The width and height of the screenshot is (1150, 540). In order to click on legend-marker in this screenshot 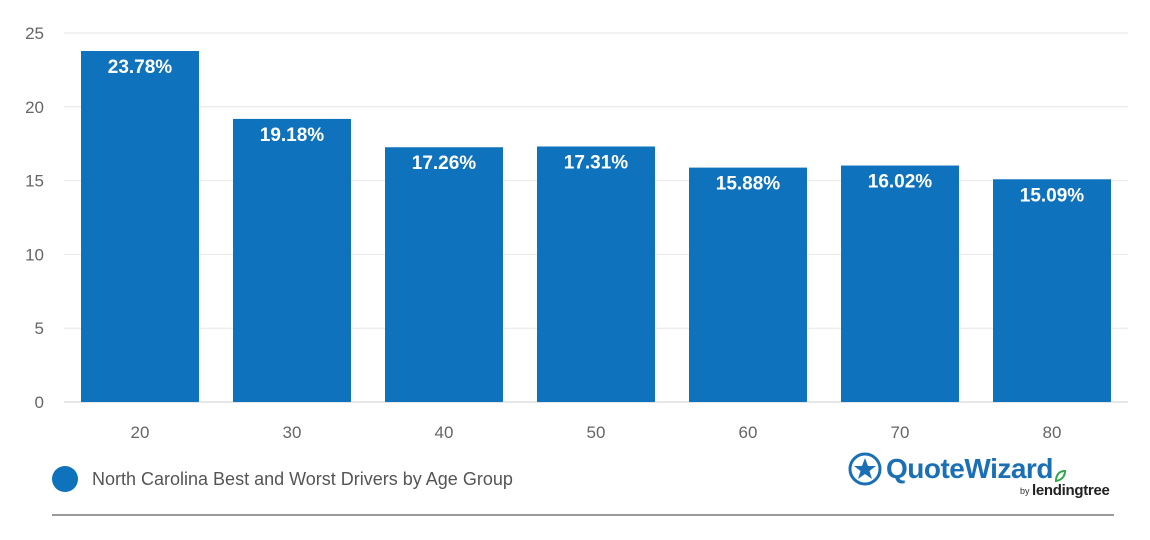, I will do `click(65, 479)`.